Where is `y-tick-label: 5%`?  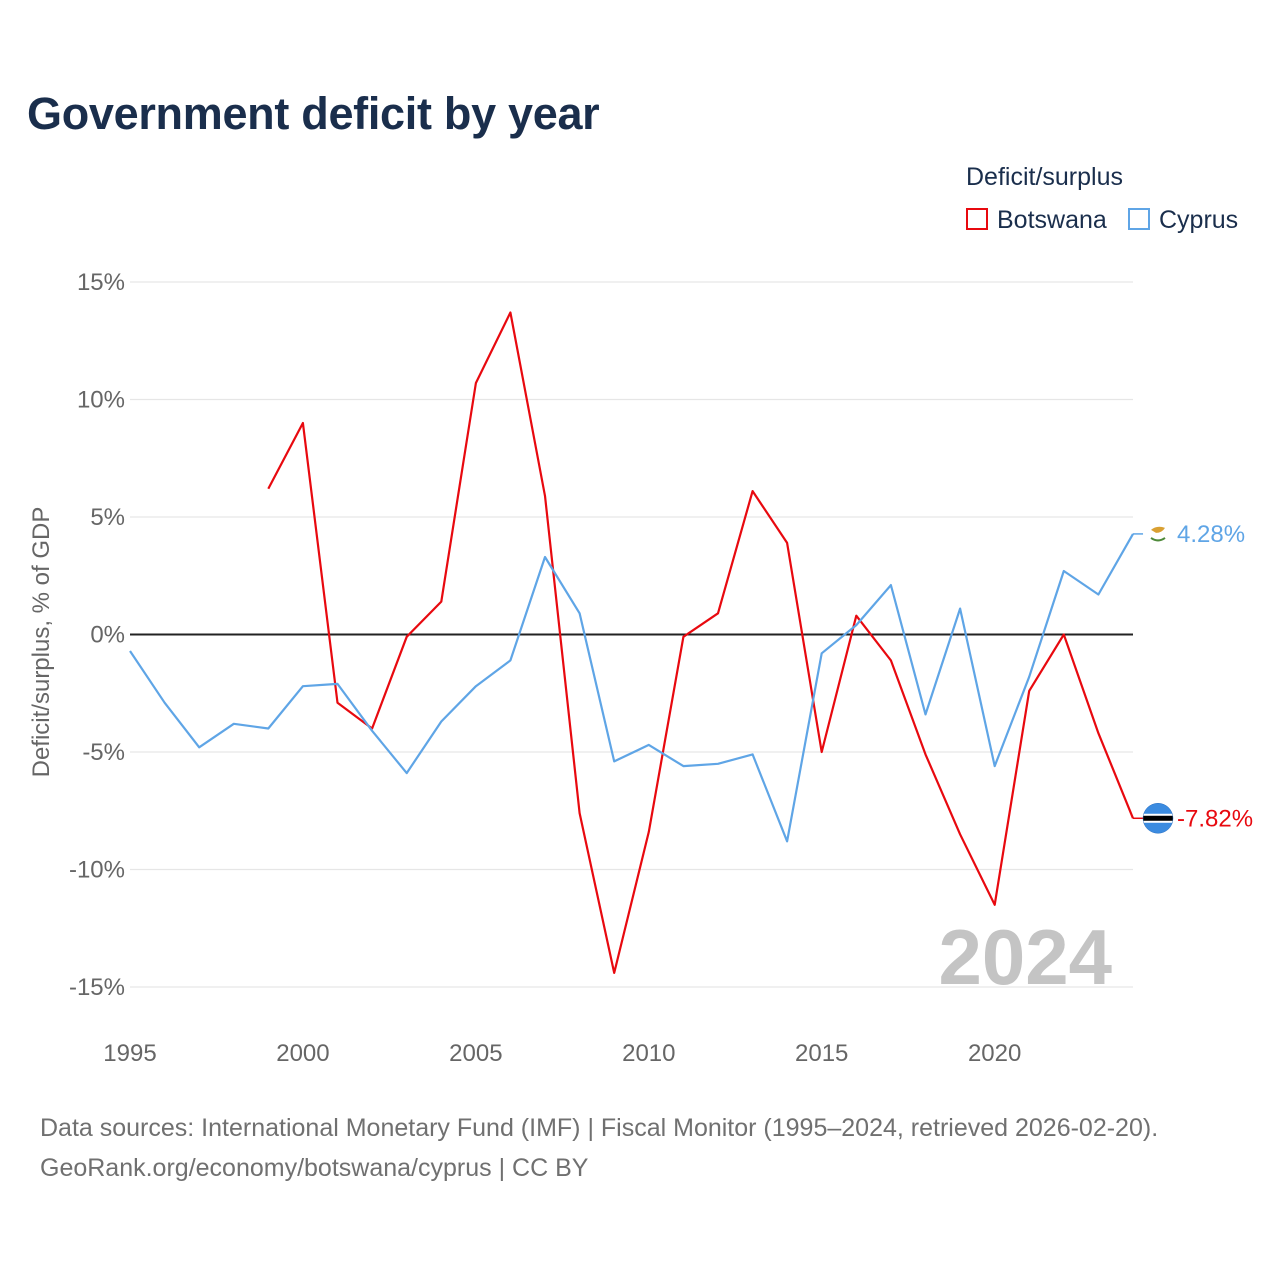
y-tick-label: 5% is located at coordinates (107, 517).